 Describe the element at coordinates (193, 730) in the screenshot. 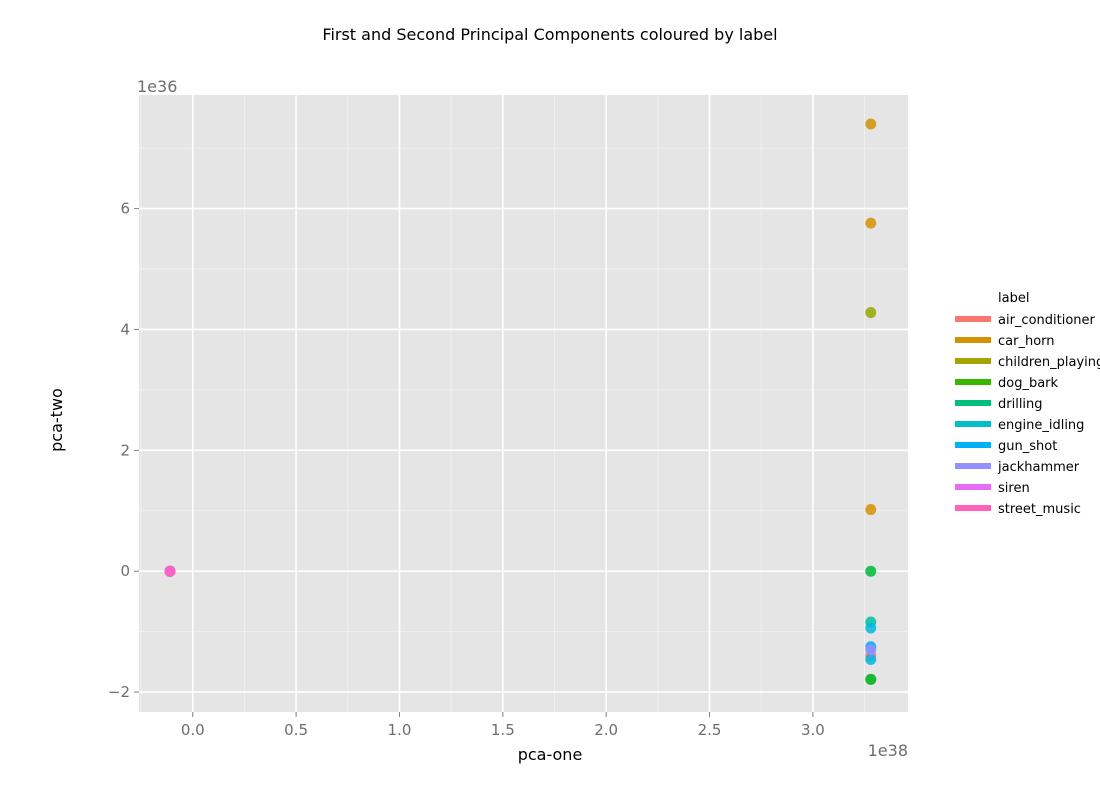

I see `x-tick-label: 0.0` at that location.